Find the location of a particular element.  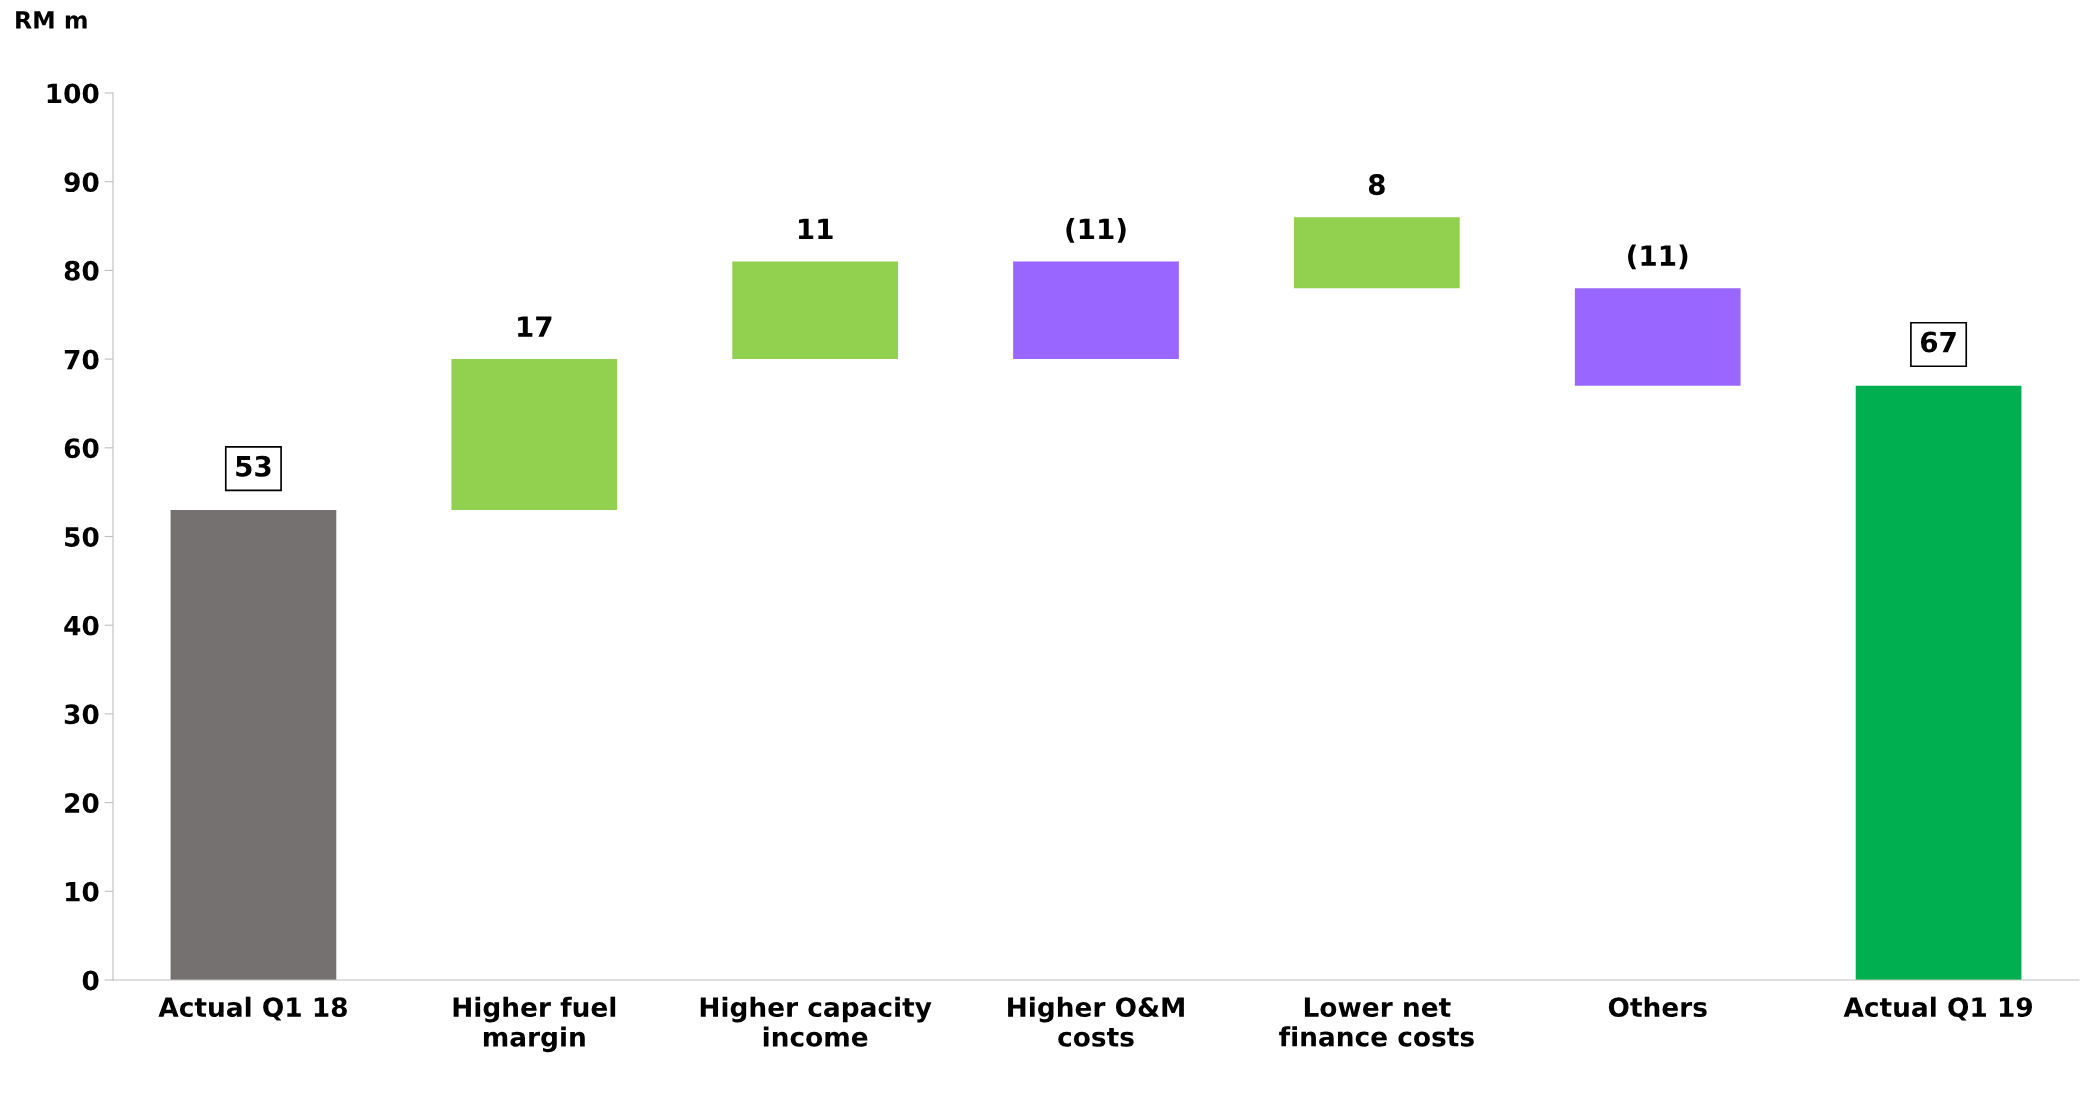

y-tick-label: 50 is located at coordinates (82, 536).